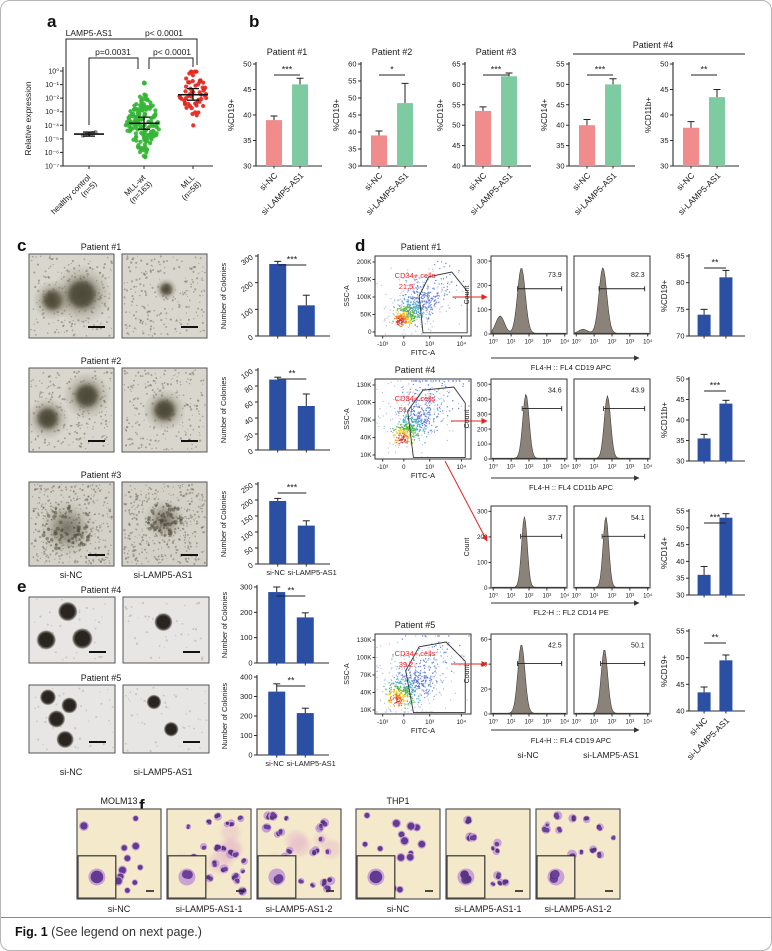 Image resolution: width=772 pixels, height=951 pixels. Describe the element at coordinates (365, 385) in the screenshot. I see `svg-text: 130K` at that location.